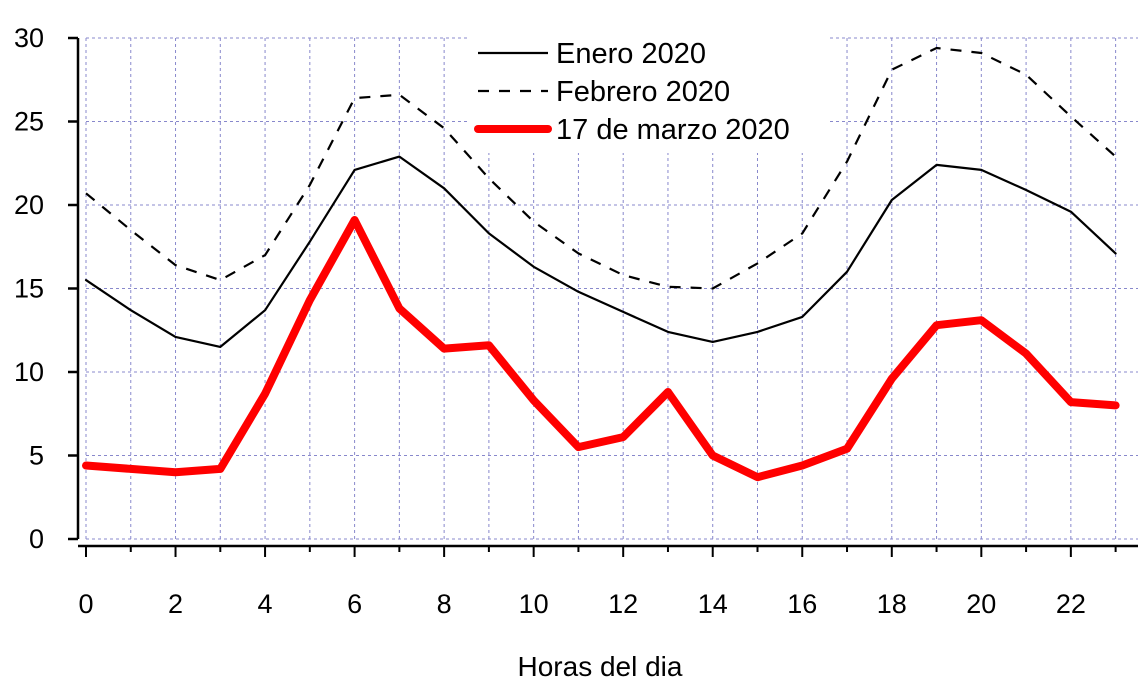  I want to click on x-tick-label: 8, so click(444, 604).